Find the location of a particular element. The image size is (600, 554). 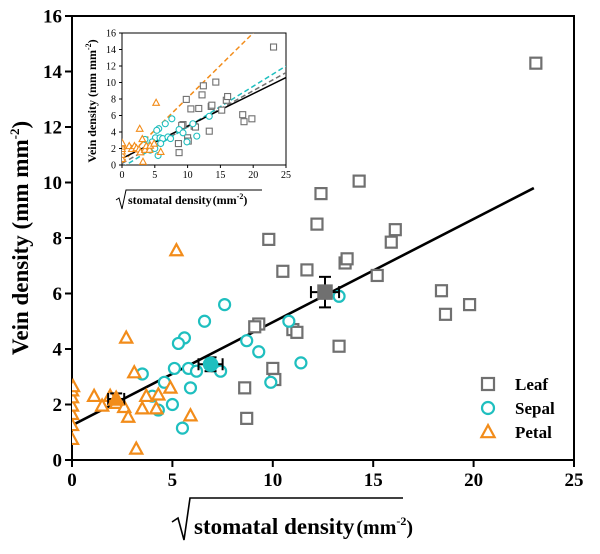

y-tick-label: 14 is located at coordinates (53, 72).